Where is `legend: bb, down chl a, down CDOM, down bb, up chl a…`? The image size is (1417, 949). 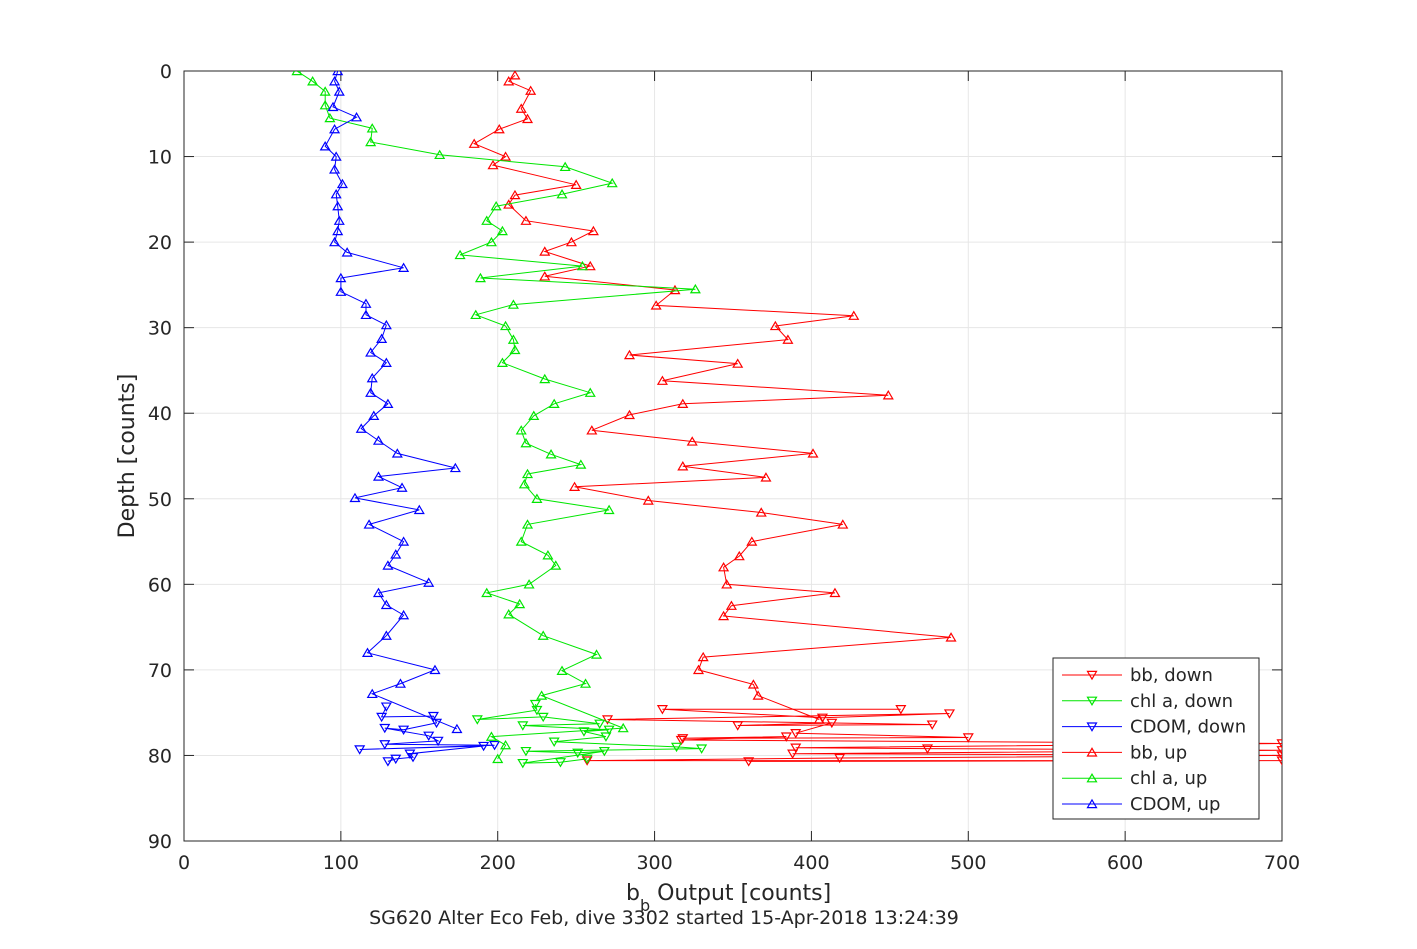 legend: bb, down chl a, down CDOM, down bb, up chl a… is located at coordinates (1156, 738).